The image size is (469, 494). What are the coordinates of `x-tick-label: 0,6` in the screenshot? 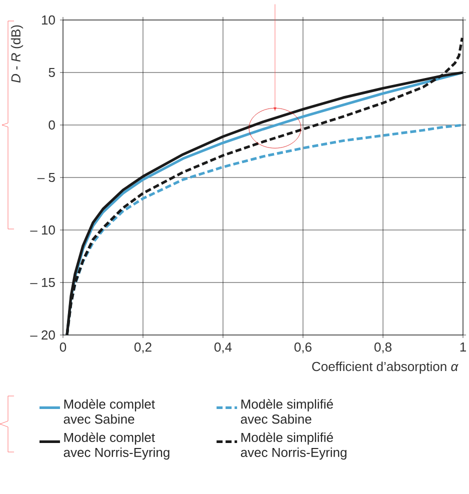 It's located at (303, 348).